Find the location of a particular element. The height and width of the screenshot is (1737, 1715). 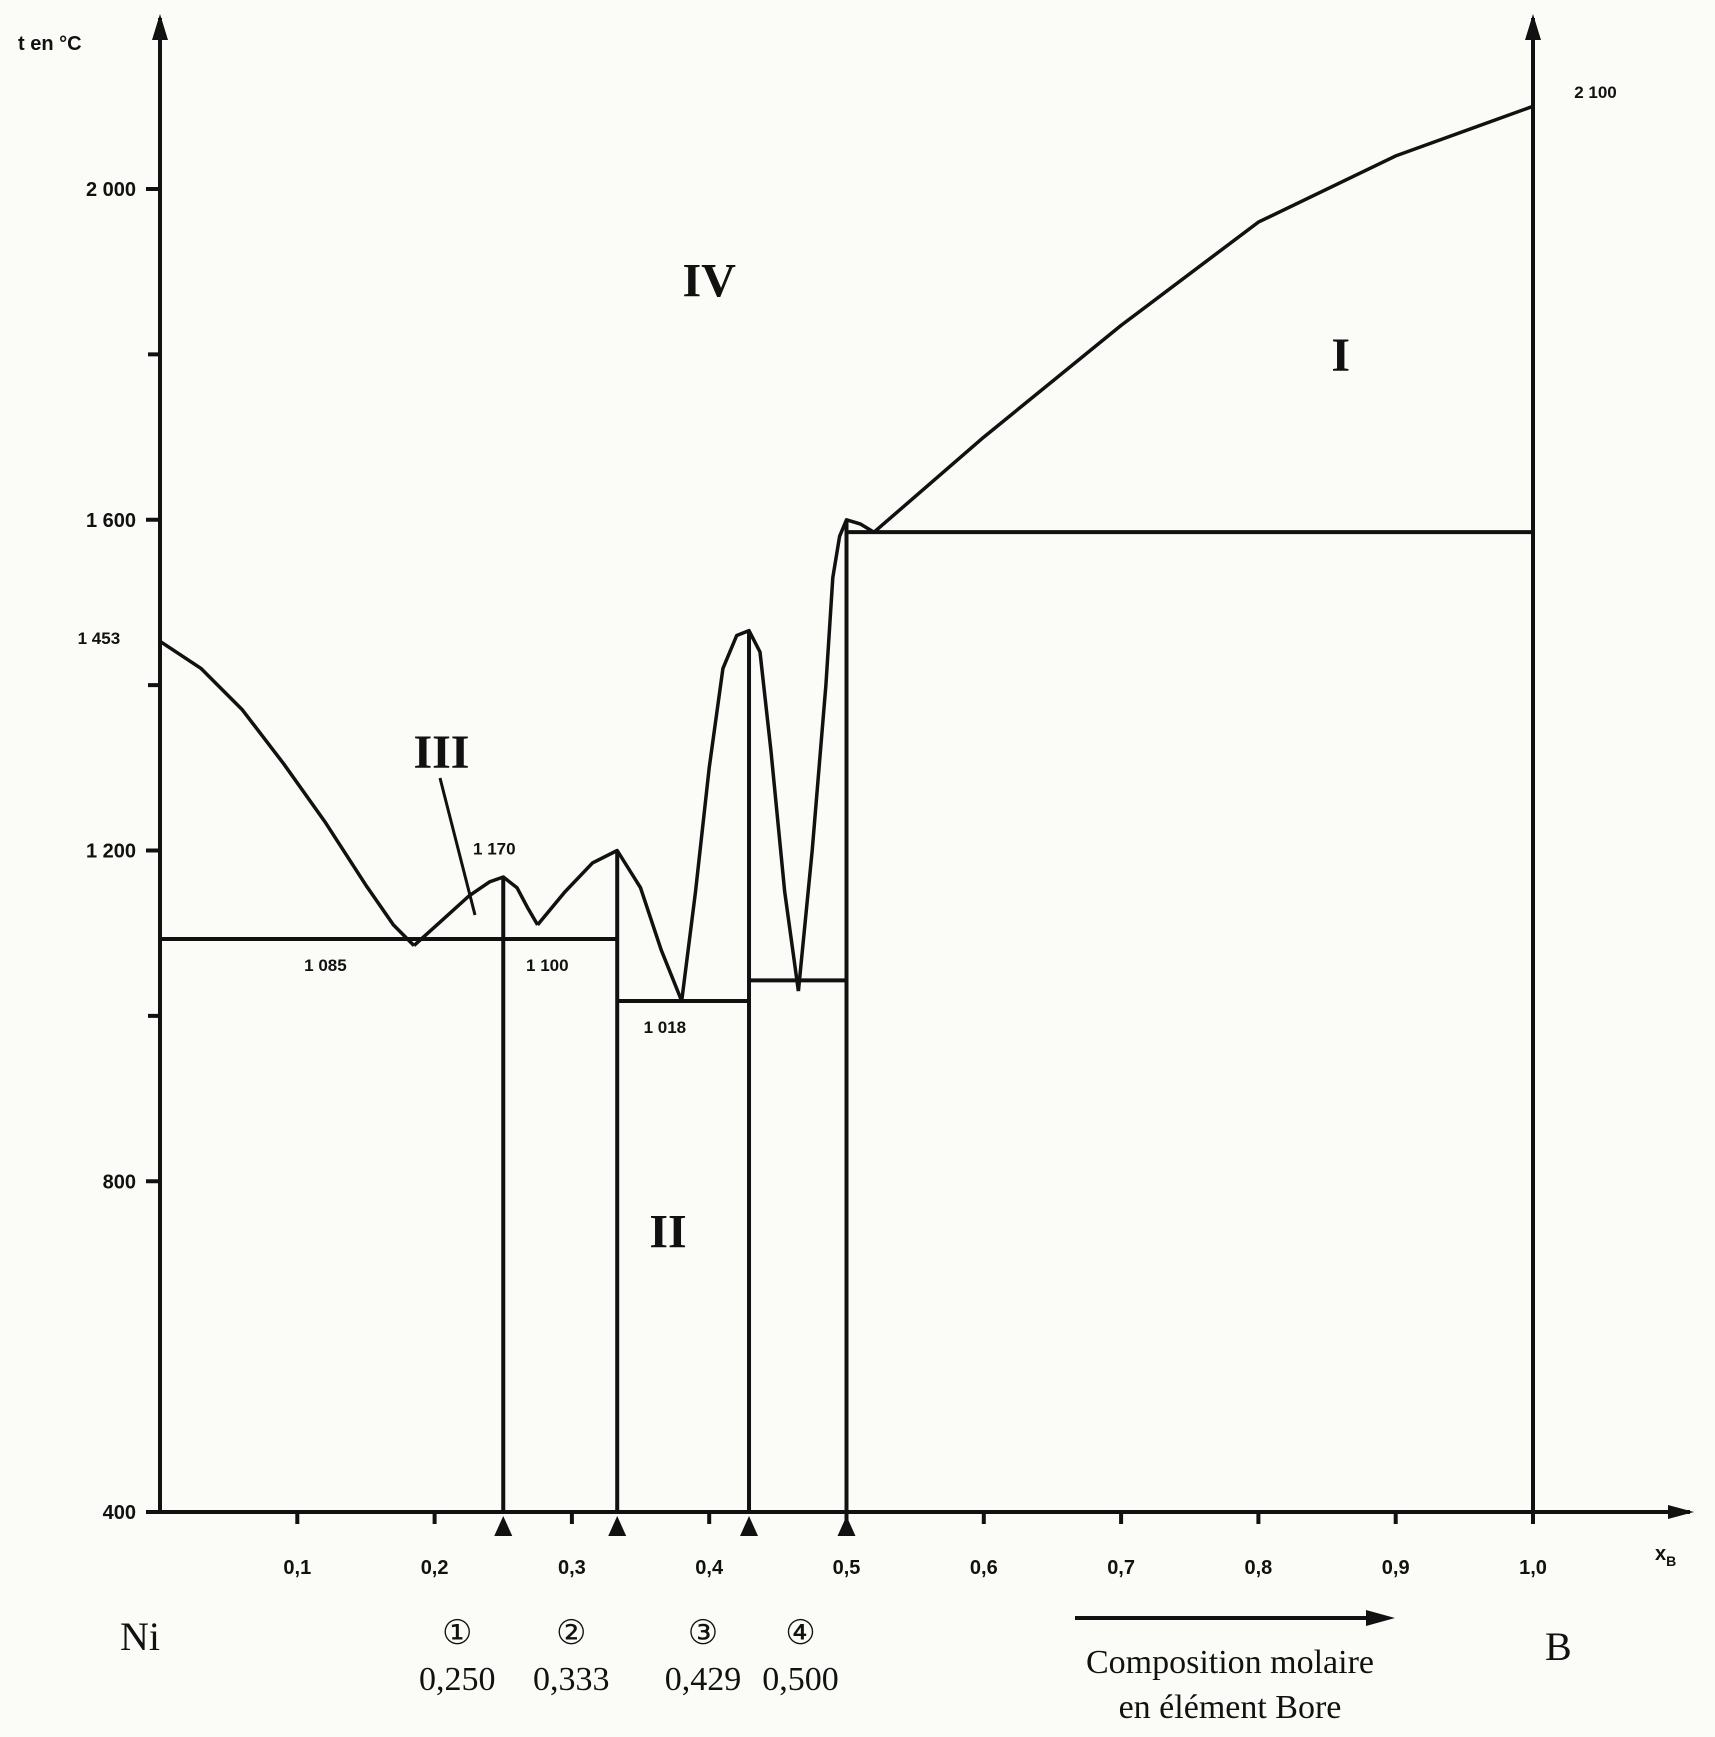

x-tick-label: 0,5 is located at coordinates (847, 1568).